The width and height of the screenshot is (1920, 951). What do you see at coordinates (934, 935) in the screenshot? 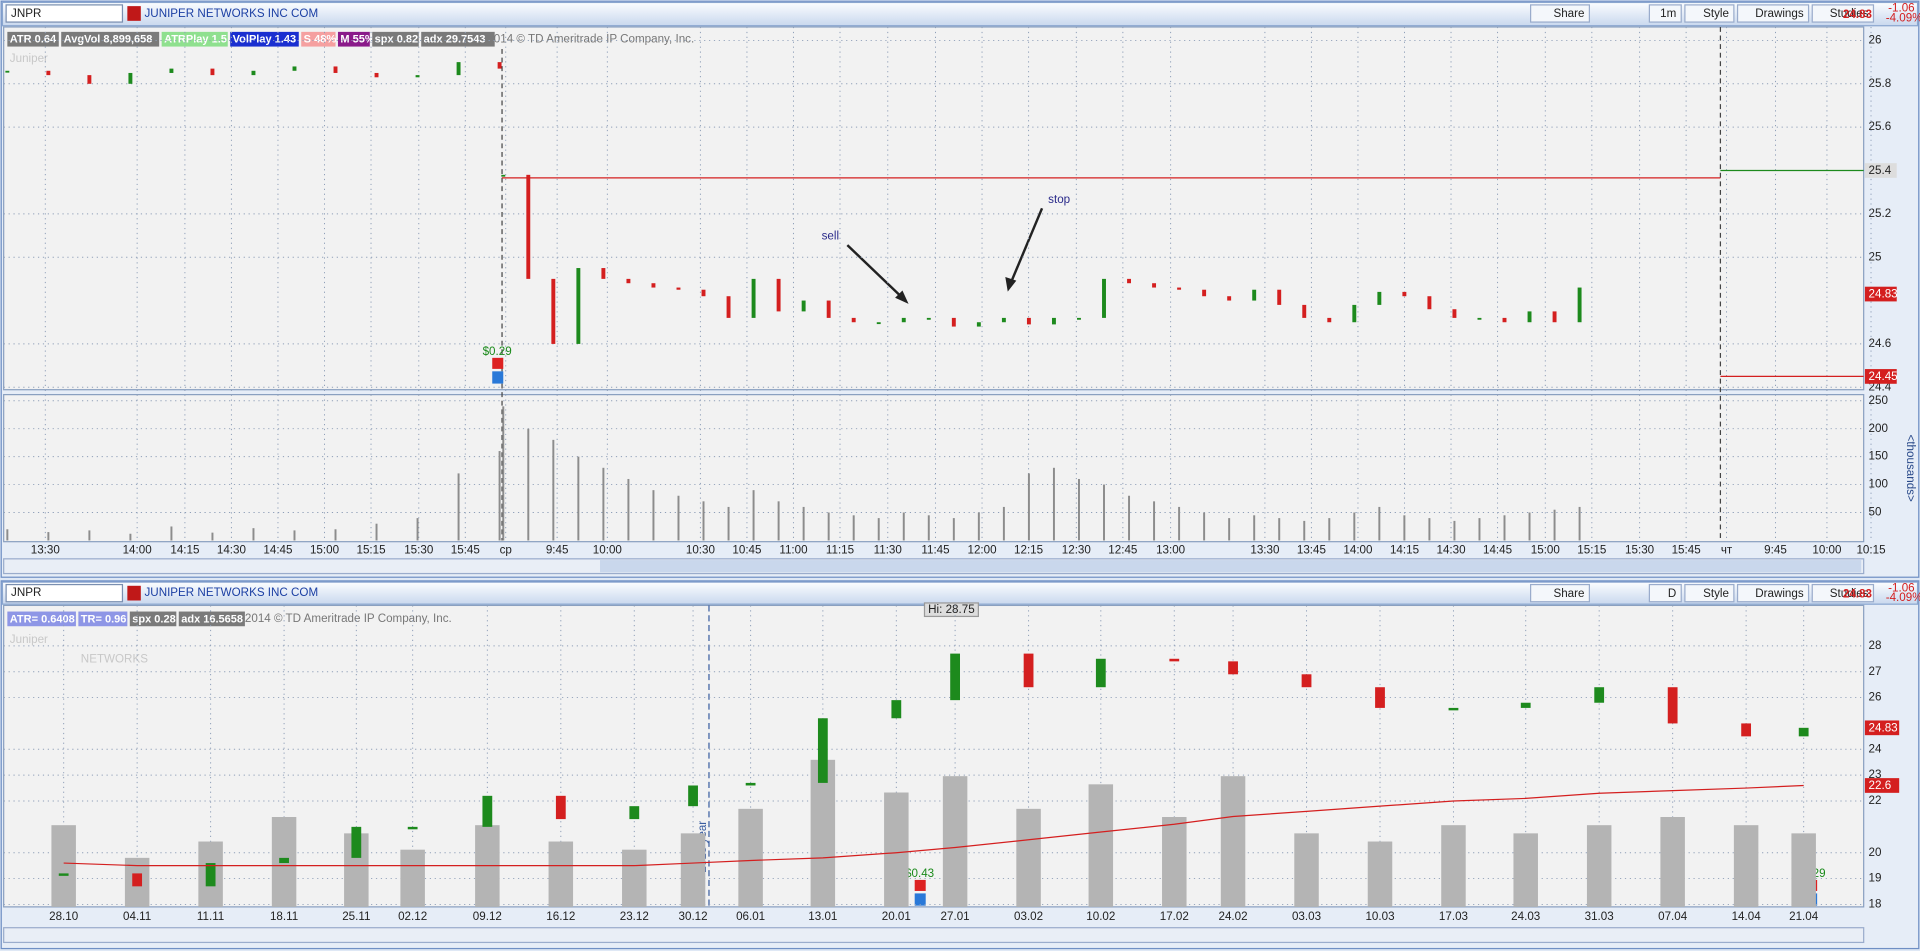
I see `scrollbar` at bounding box center [934, 935].